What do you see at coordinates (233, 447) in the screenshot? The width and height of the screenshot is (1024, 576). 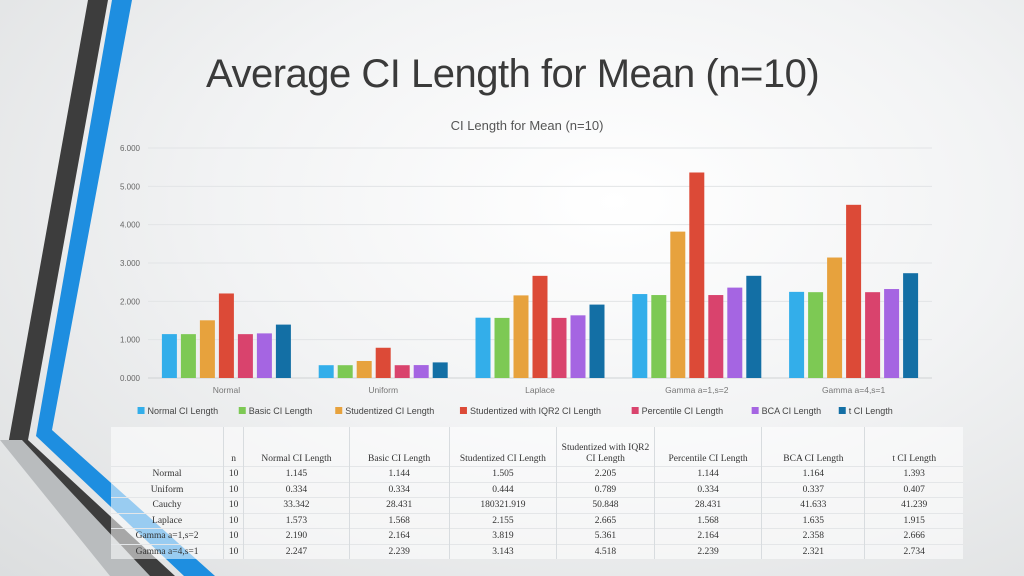 I see `table-header-cell: n` at bounding box center [233, 447].